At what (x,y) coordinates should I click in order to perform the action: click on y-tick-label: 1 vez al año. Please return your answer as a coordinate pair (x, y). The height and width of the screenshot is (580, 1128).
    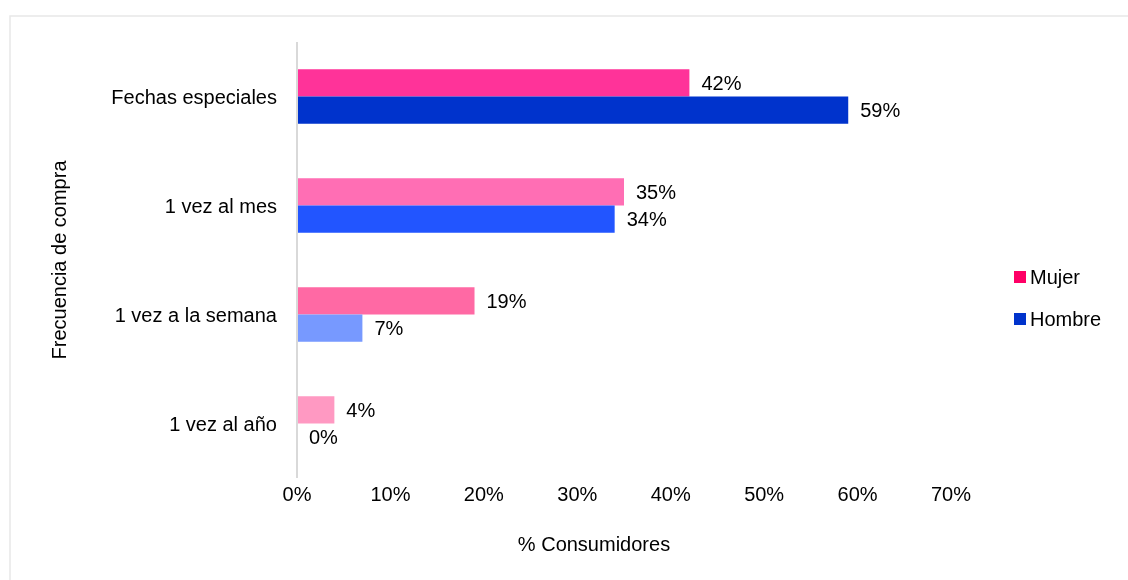
    Looking at the image, I should click on (223, 423).